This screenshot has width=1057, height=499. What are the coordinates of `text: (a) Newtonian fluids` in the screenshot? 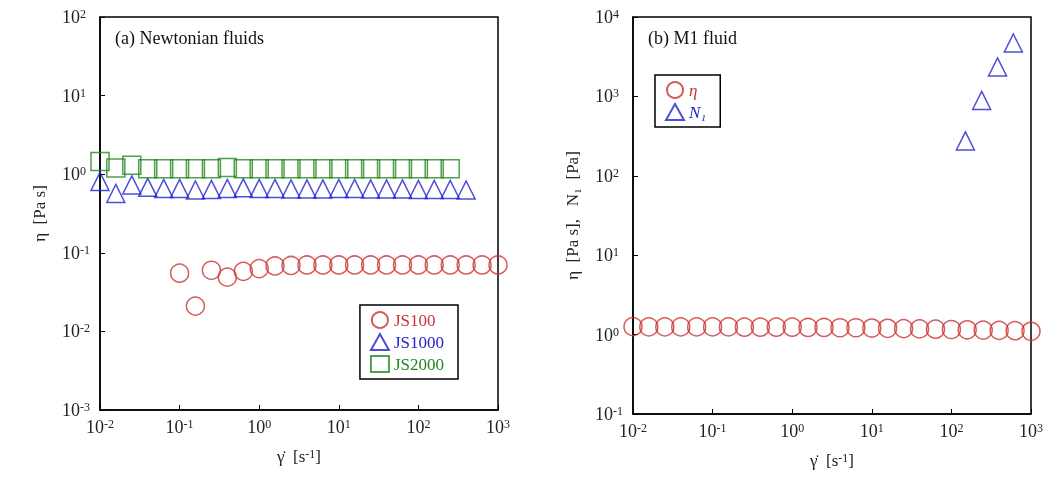 It's located at (189, 38).